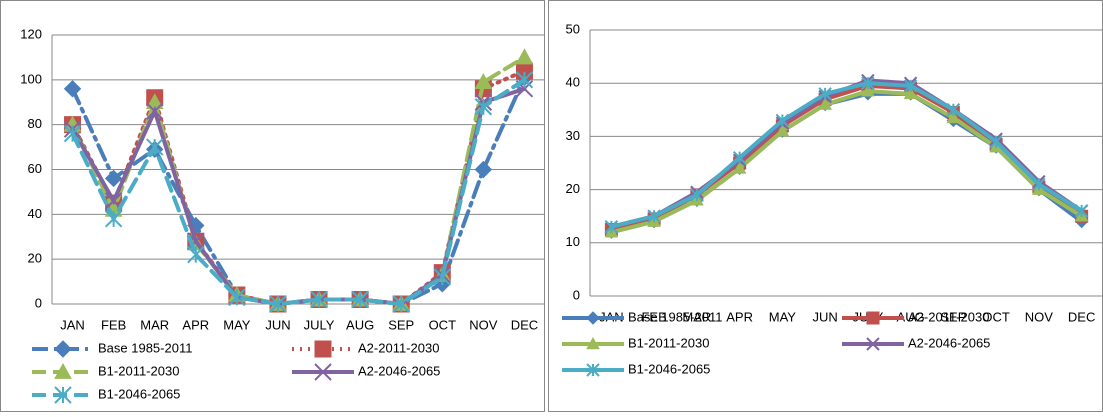 This screenshot has width=1103, height=417. Describe the element at coordinates (72, 324) in the screenshot. I see `x-tick-label: JAN` at that location.